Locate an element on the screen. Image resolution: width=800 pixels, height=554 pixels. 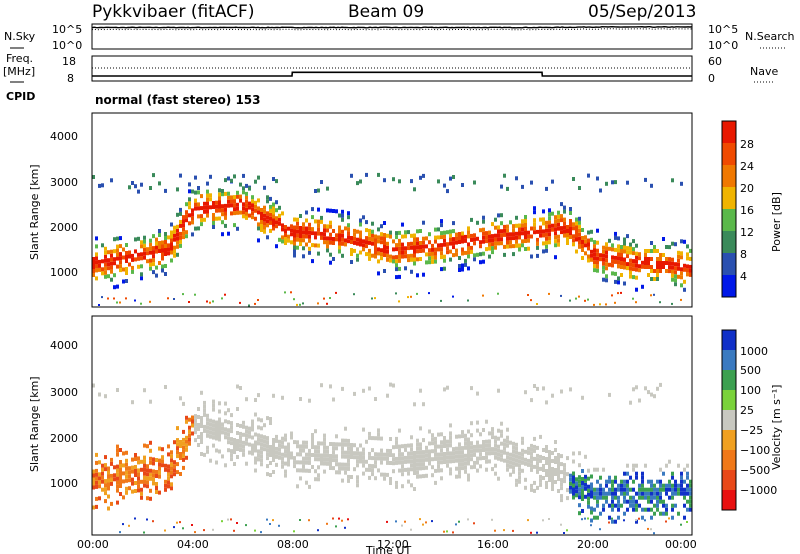
freq-left-label-2: [MHz] is located at coordinates (19, 71).